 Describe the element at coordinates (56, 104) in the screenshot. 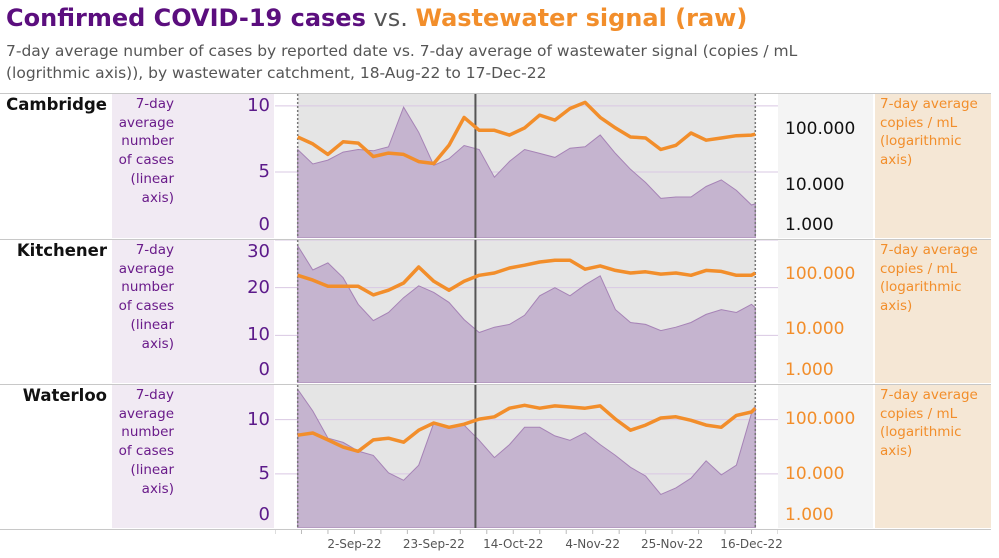

I see `panel-label-cambridge: Cambridge` at that location.